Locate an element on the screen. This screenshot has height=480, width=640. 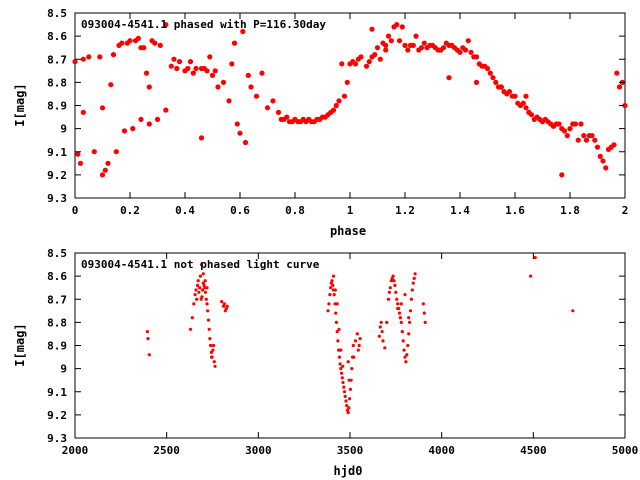
y-tick-label: 8.7 is located at coordinates (57, 299).